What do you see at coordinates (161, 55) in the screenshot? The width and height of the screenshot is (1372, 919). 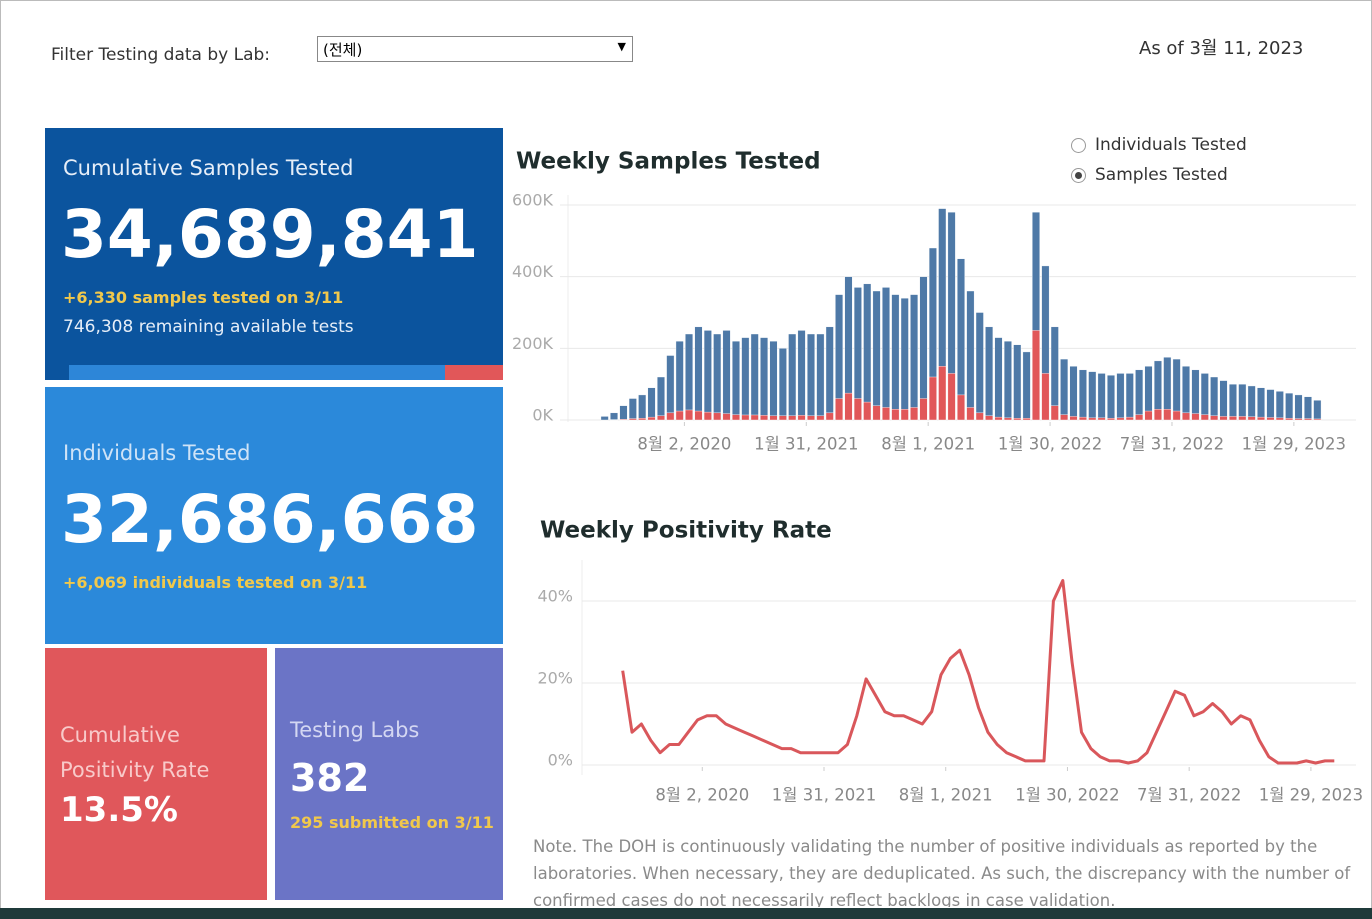 I see `filter-label: Filter Testing data by Lab:` at bounding box center [161, 55].